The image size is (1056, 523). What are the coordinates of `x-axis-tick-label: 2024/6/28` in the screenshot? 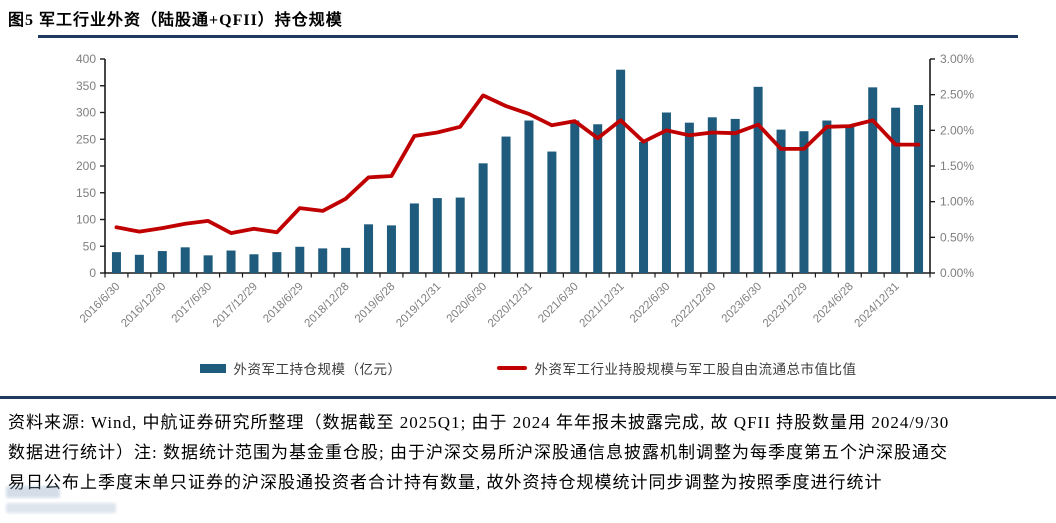 It's located at (833, 303).